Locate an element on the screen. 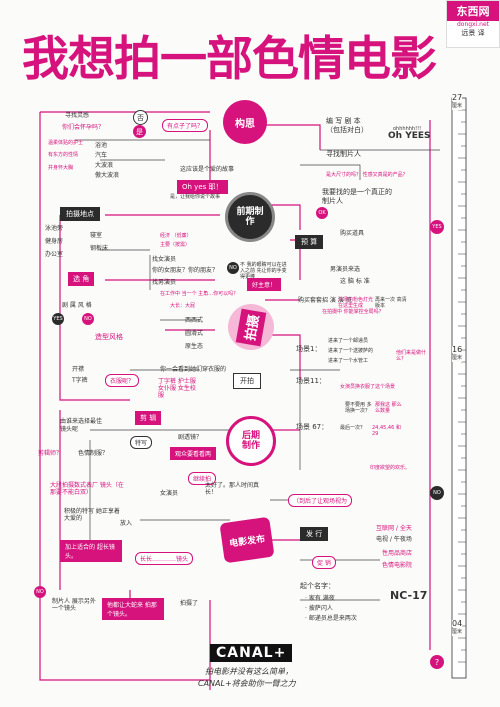 This screenshot has height=707, width=500. stage-release: 电影发布 is located at coordinates (247, 540).